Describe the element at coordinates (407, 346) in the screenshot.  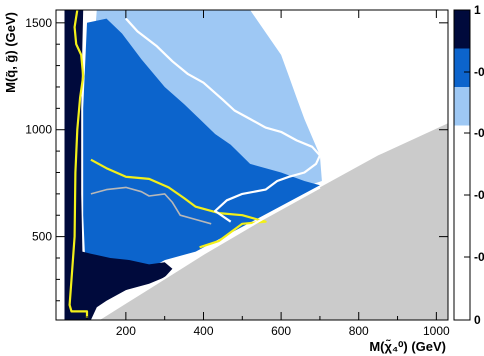
I see `x-axis-title: M(χ̃₄⁰) (GeV)` at that location.